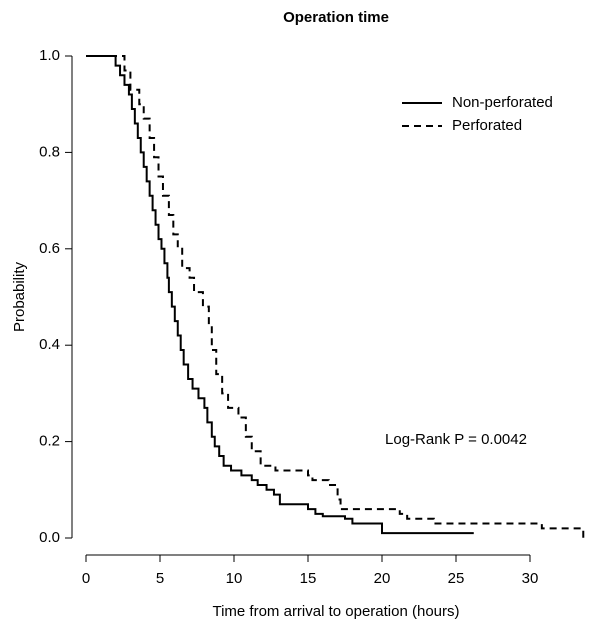  Describe the element at coordinates (456, 578) in the screenshot. I see `x-tick-label: 25` at that location.